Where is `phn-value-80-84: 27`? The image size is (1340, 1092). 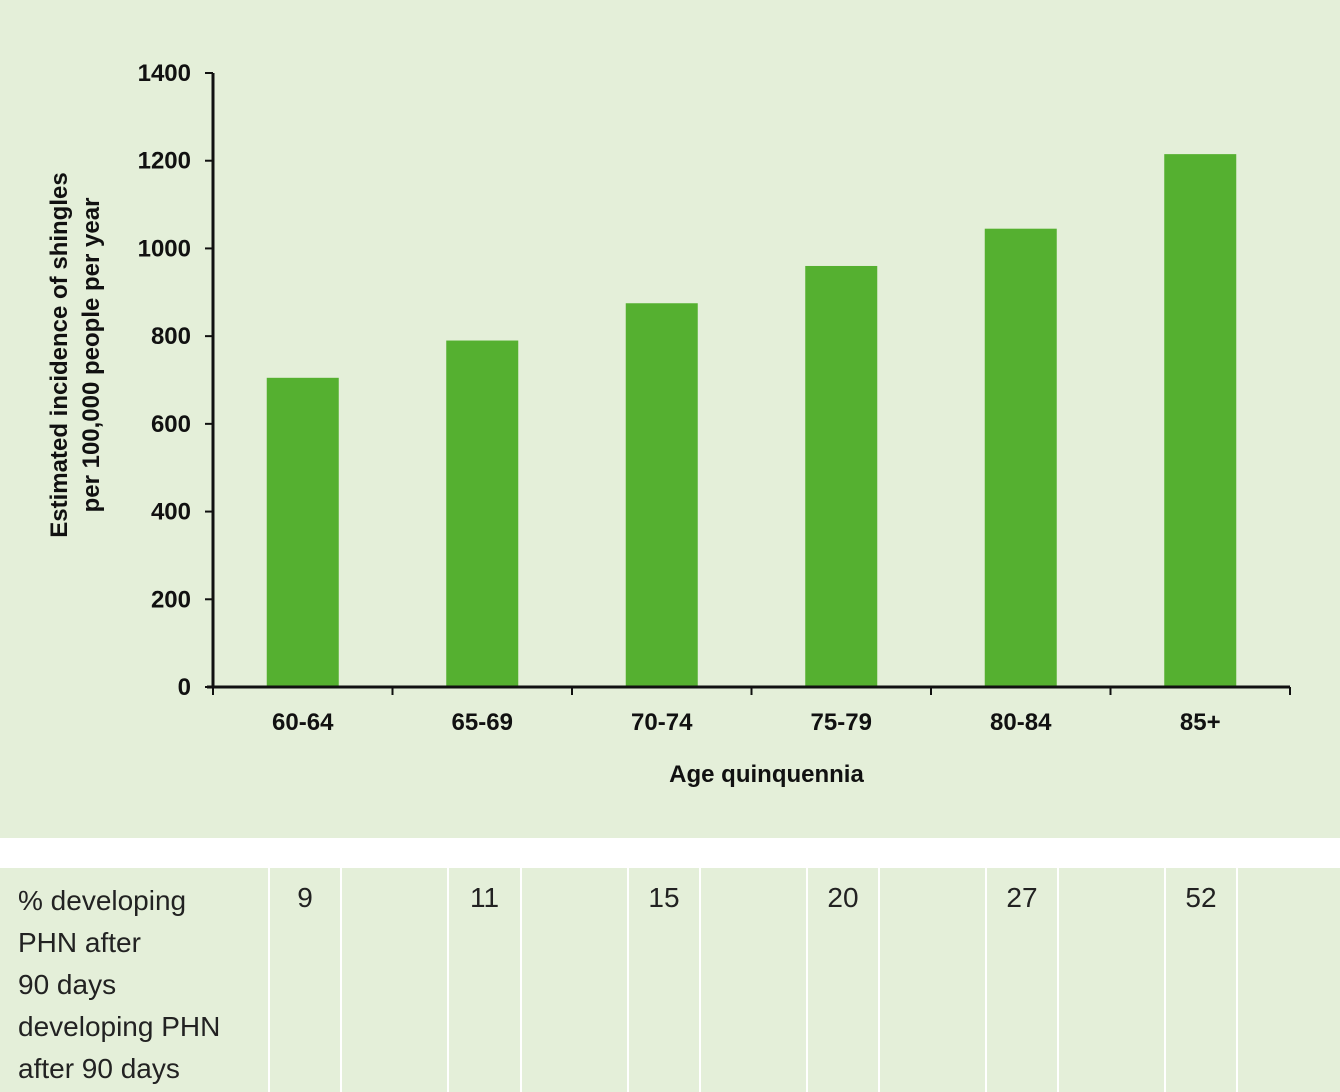
phn-value-80-84: 27 is located at coordinates (1022, 897).